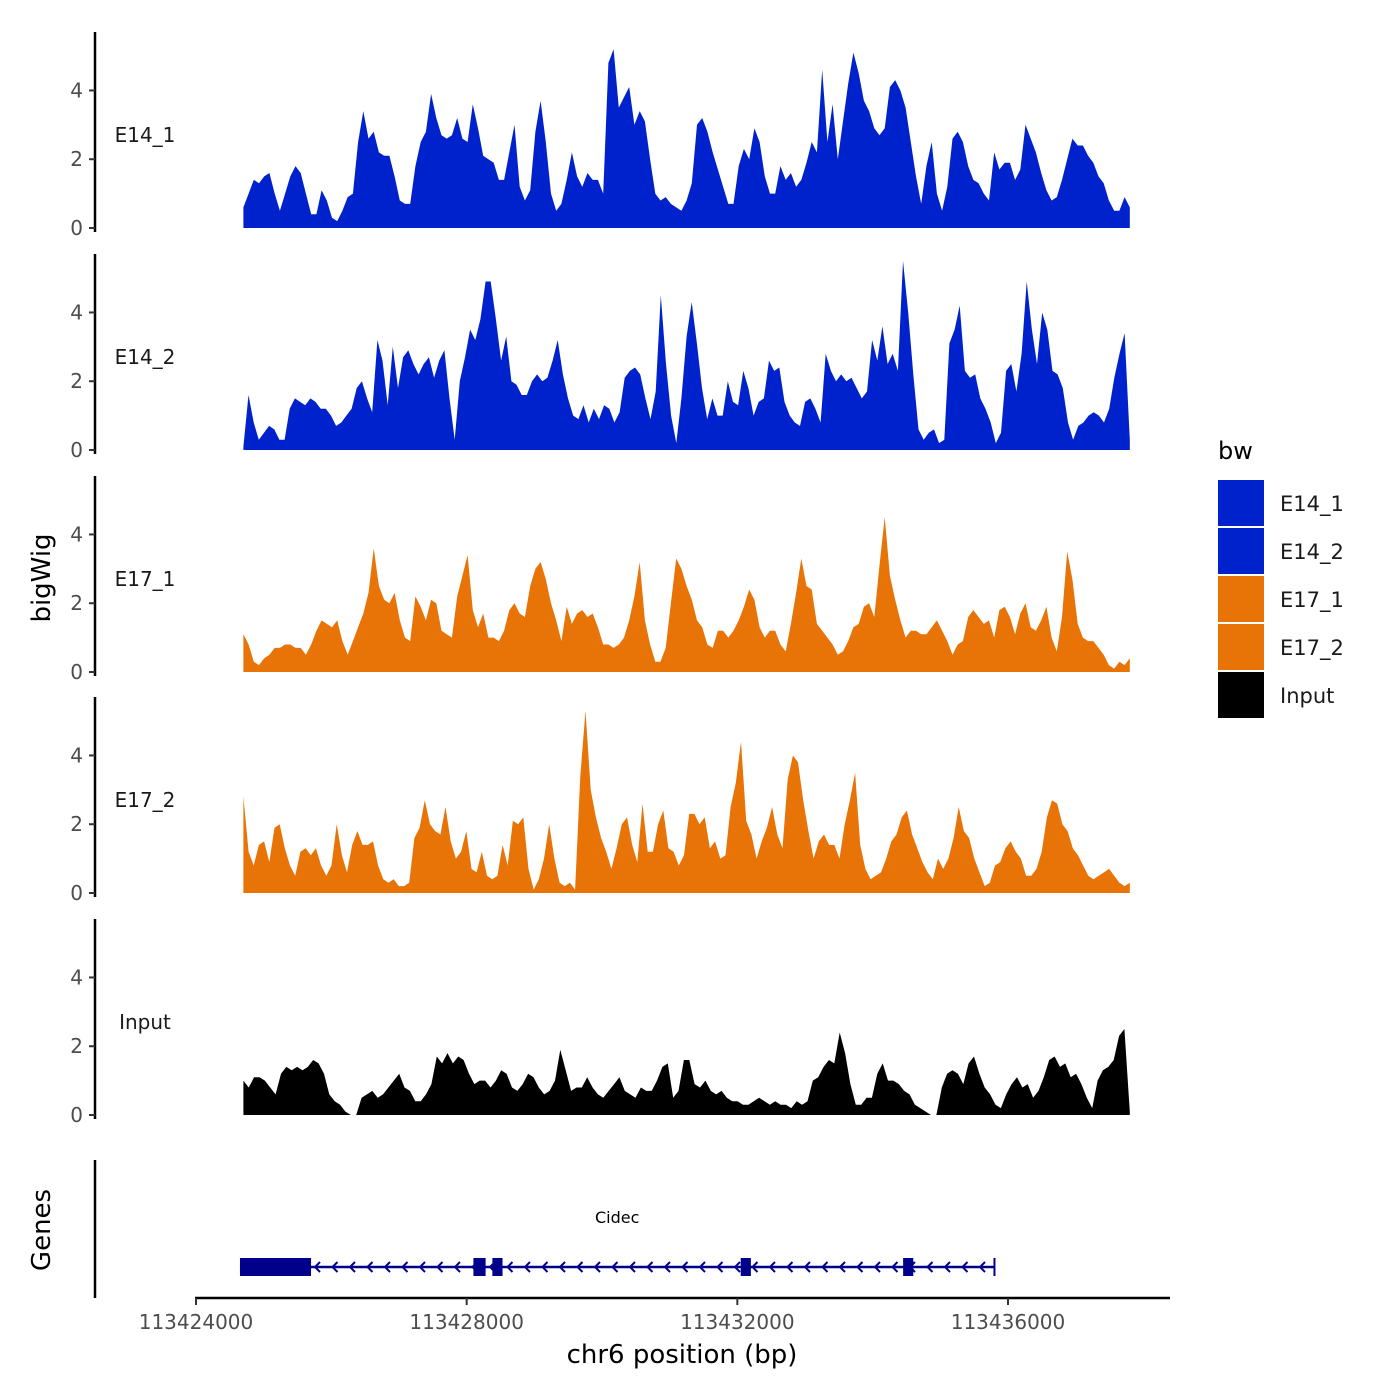 This screenshot has height=1400, width=1400. Describe the element at coordinates (686, 1072) in the screenshot. I see `signal-area-Input` at that location.